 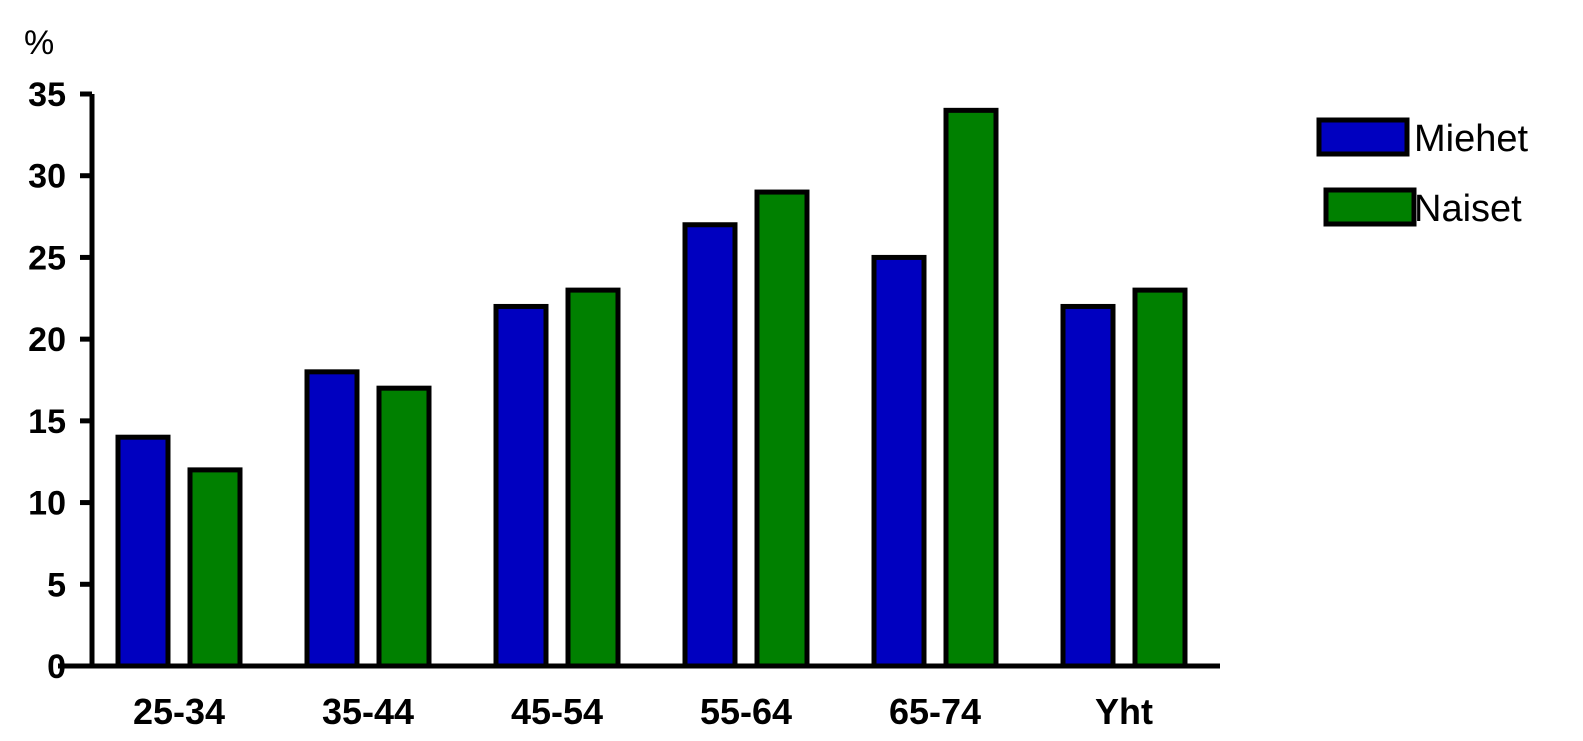 I want to click on x-tick-label: Yht, so click(x=1124, y=711).